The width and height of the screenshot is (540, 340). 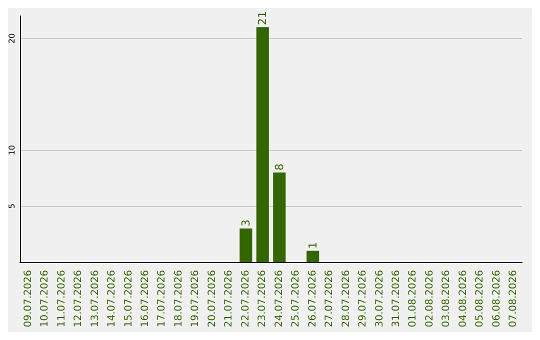 What do you see at coordinates (78, 299) in the screenshot?
I see `x-tick-label: 12.07.2026` at bounding box center [78, 299].